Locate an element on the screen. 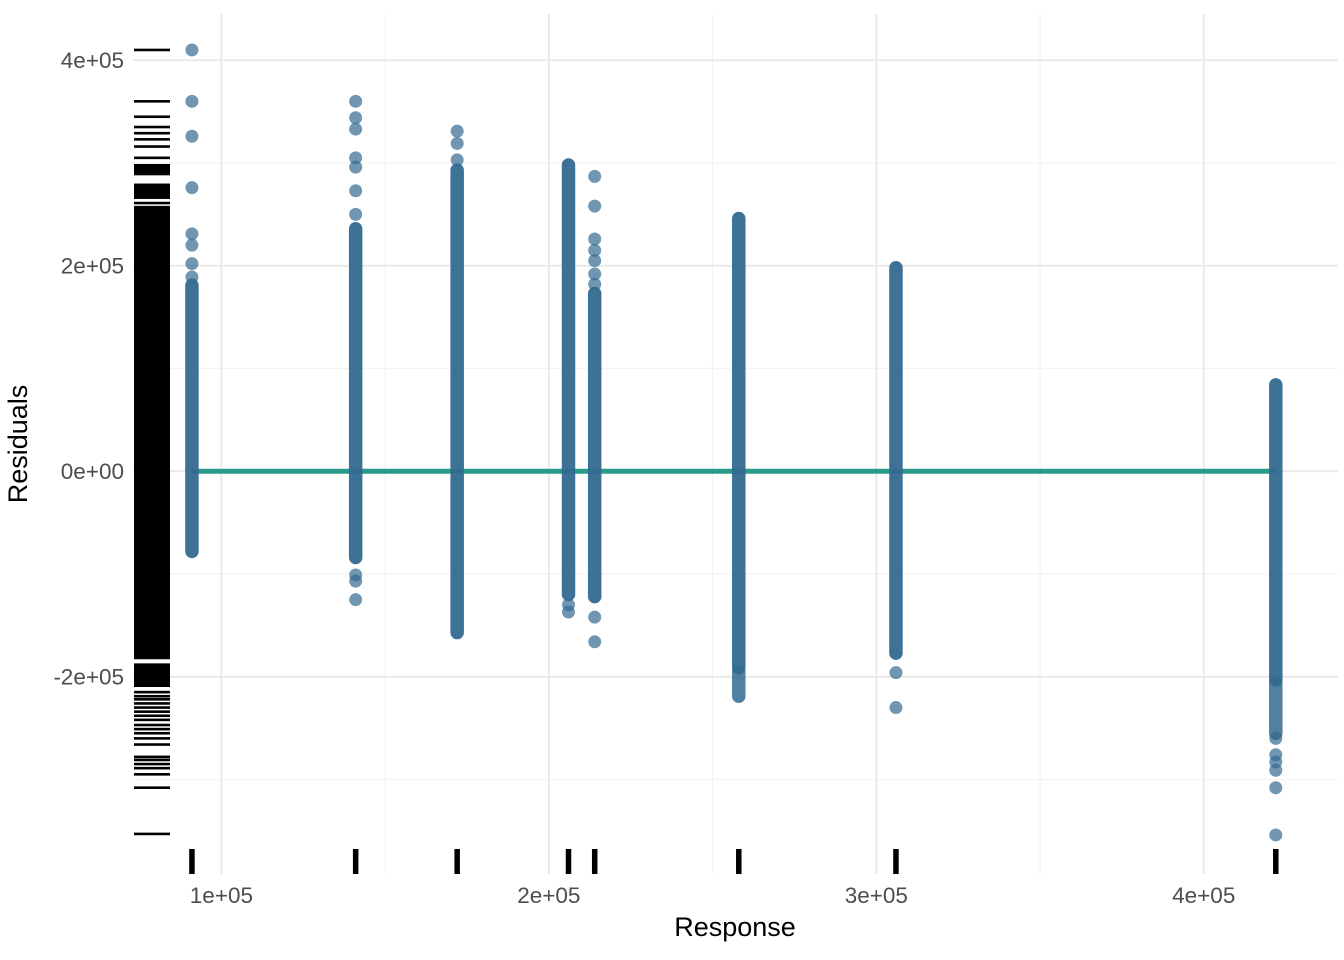 The width and height of the screenshot is (1344, 960). x-tick-label: 1e+05 is located at coordinates (221, 895).